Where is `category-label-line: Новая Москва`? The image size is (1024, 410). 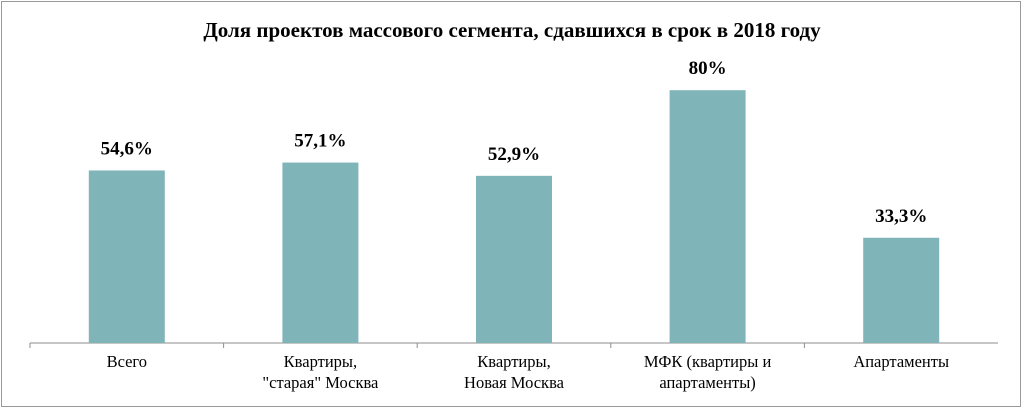 category-label-line: Новая Москва is located at coordinates (514, 382).